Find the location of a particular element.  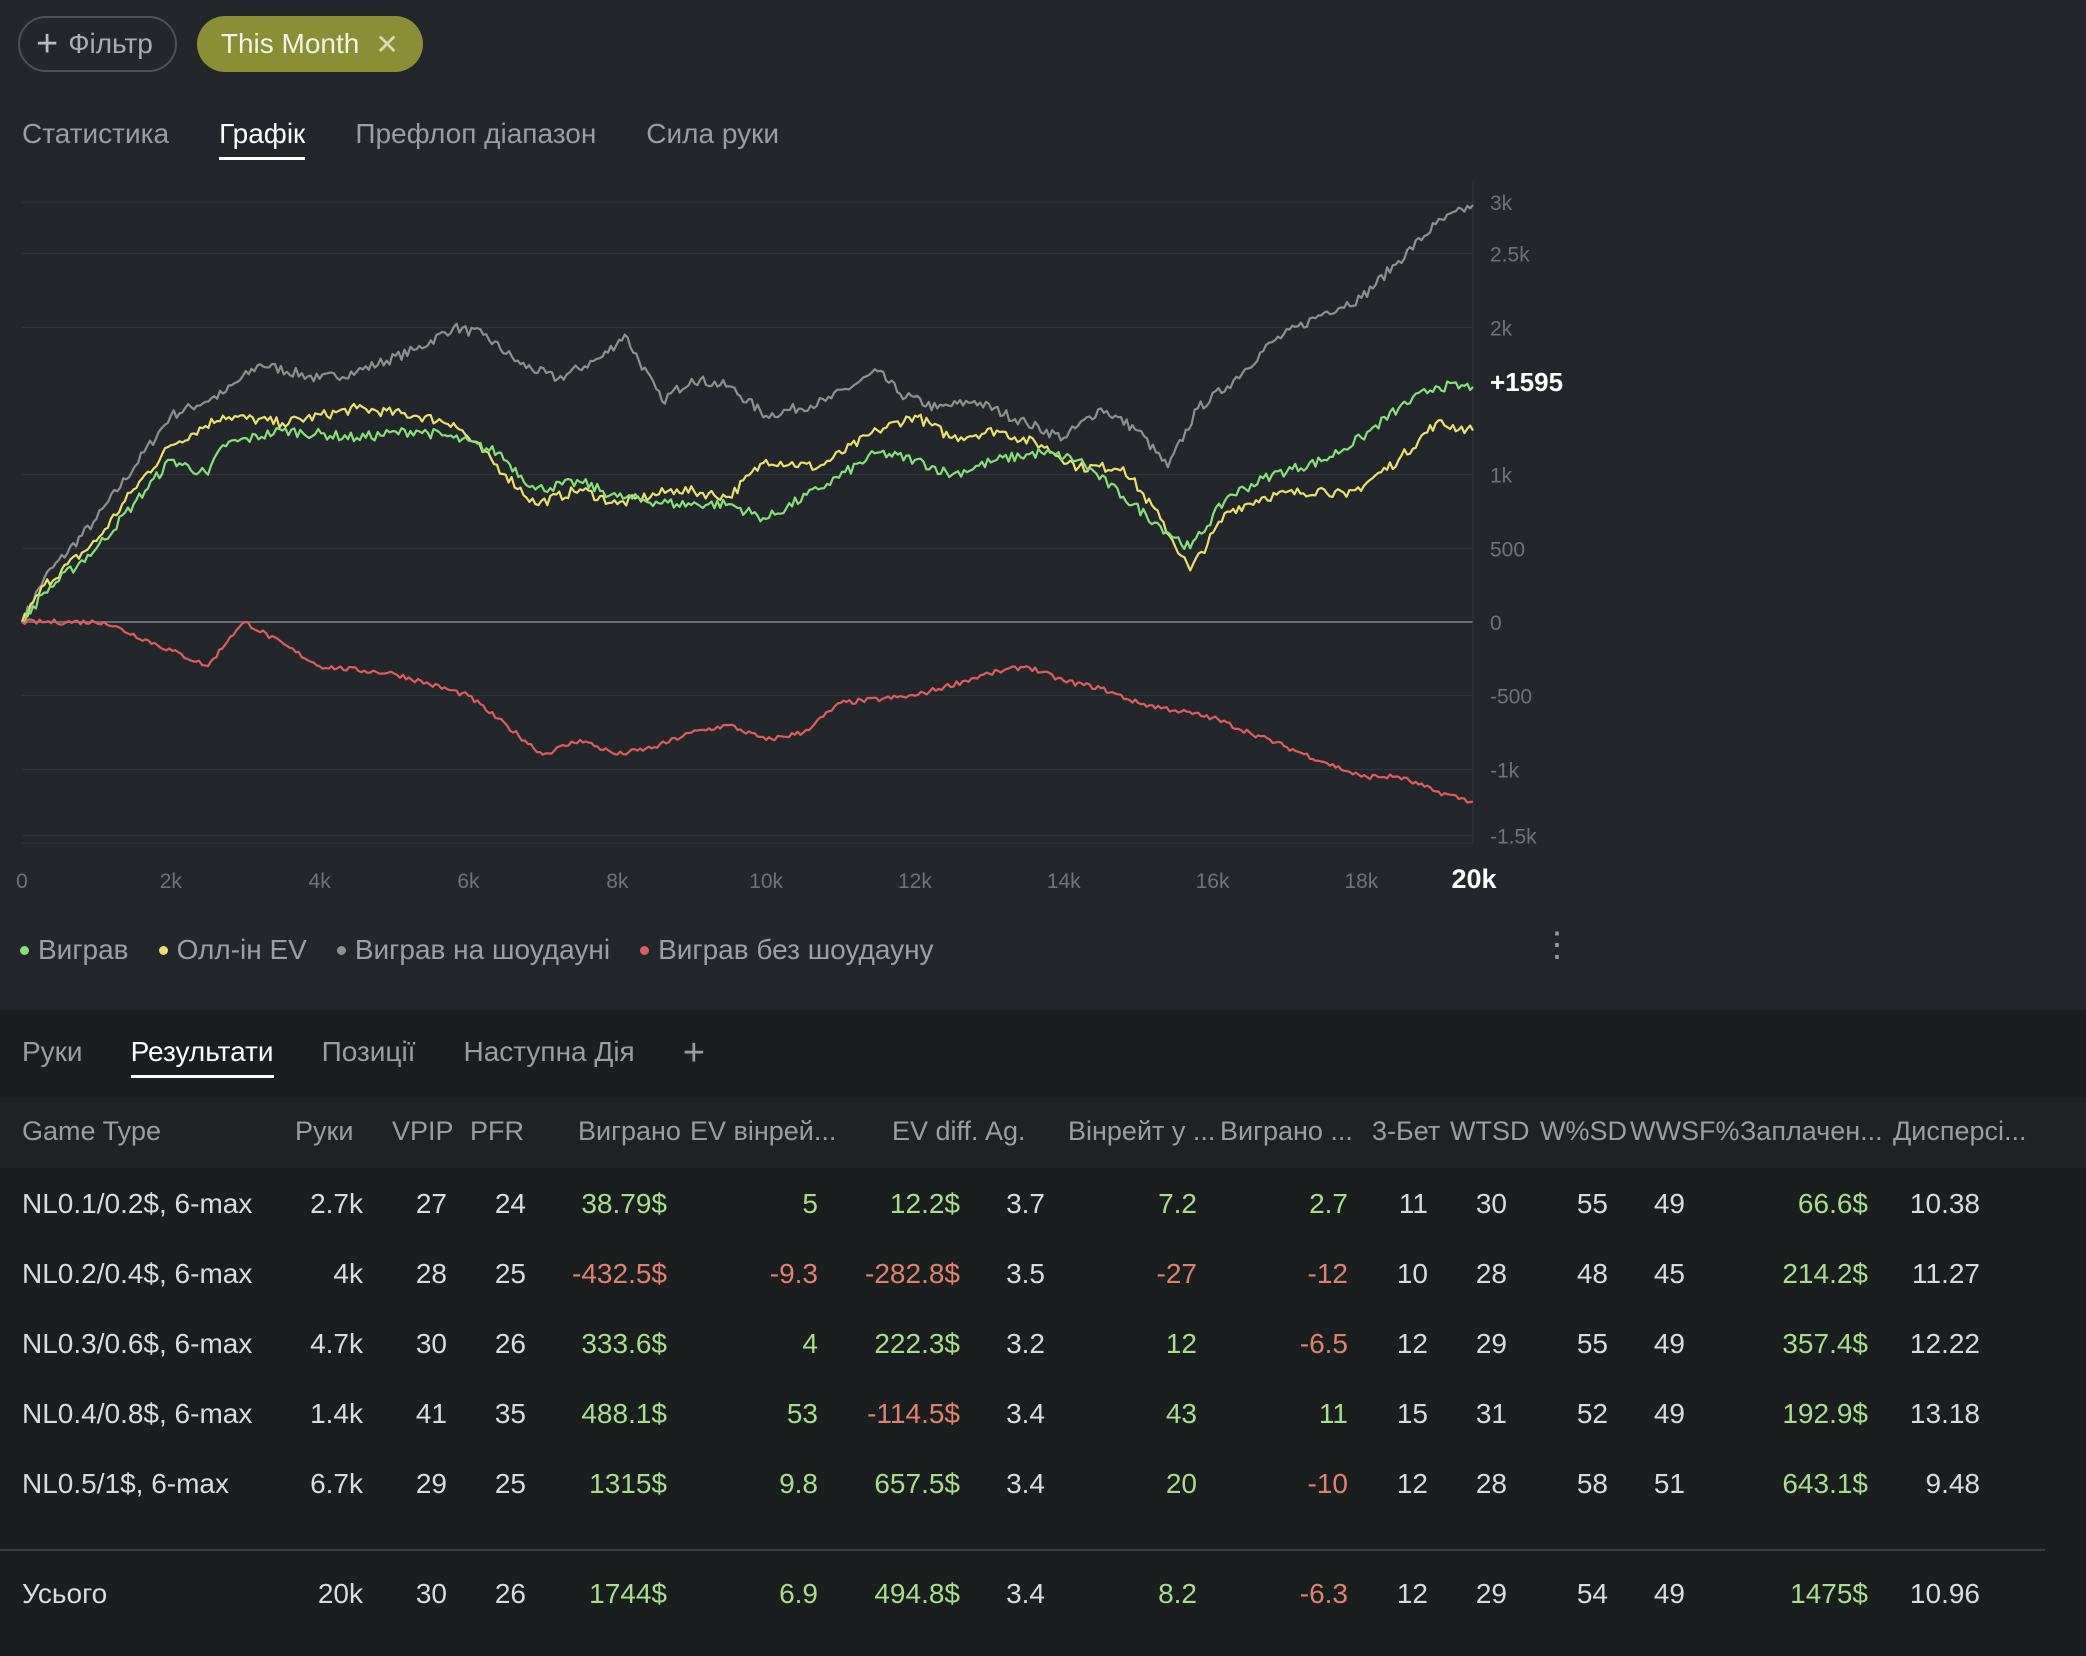

tab-positions: Позиції is located at coordinates (368, 1051).